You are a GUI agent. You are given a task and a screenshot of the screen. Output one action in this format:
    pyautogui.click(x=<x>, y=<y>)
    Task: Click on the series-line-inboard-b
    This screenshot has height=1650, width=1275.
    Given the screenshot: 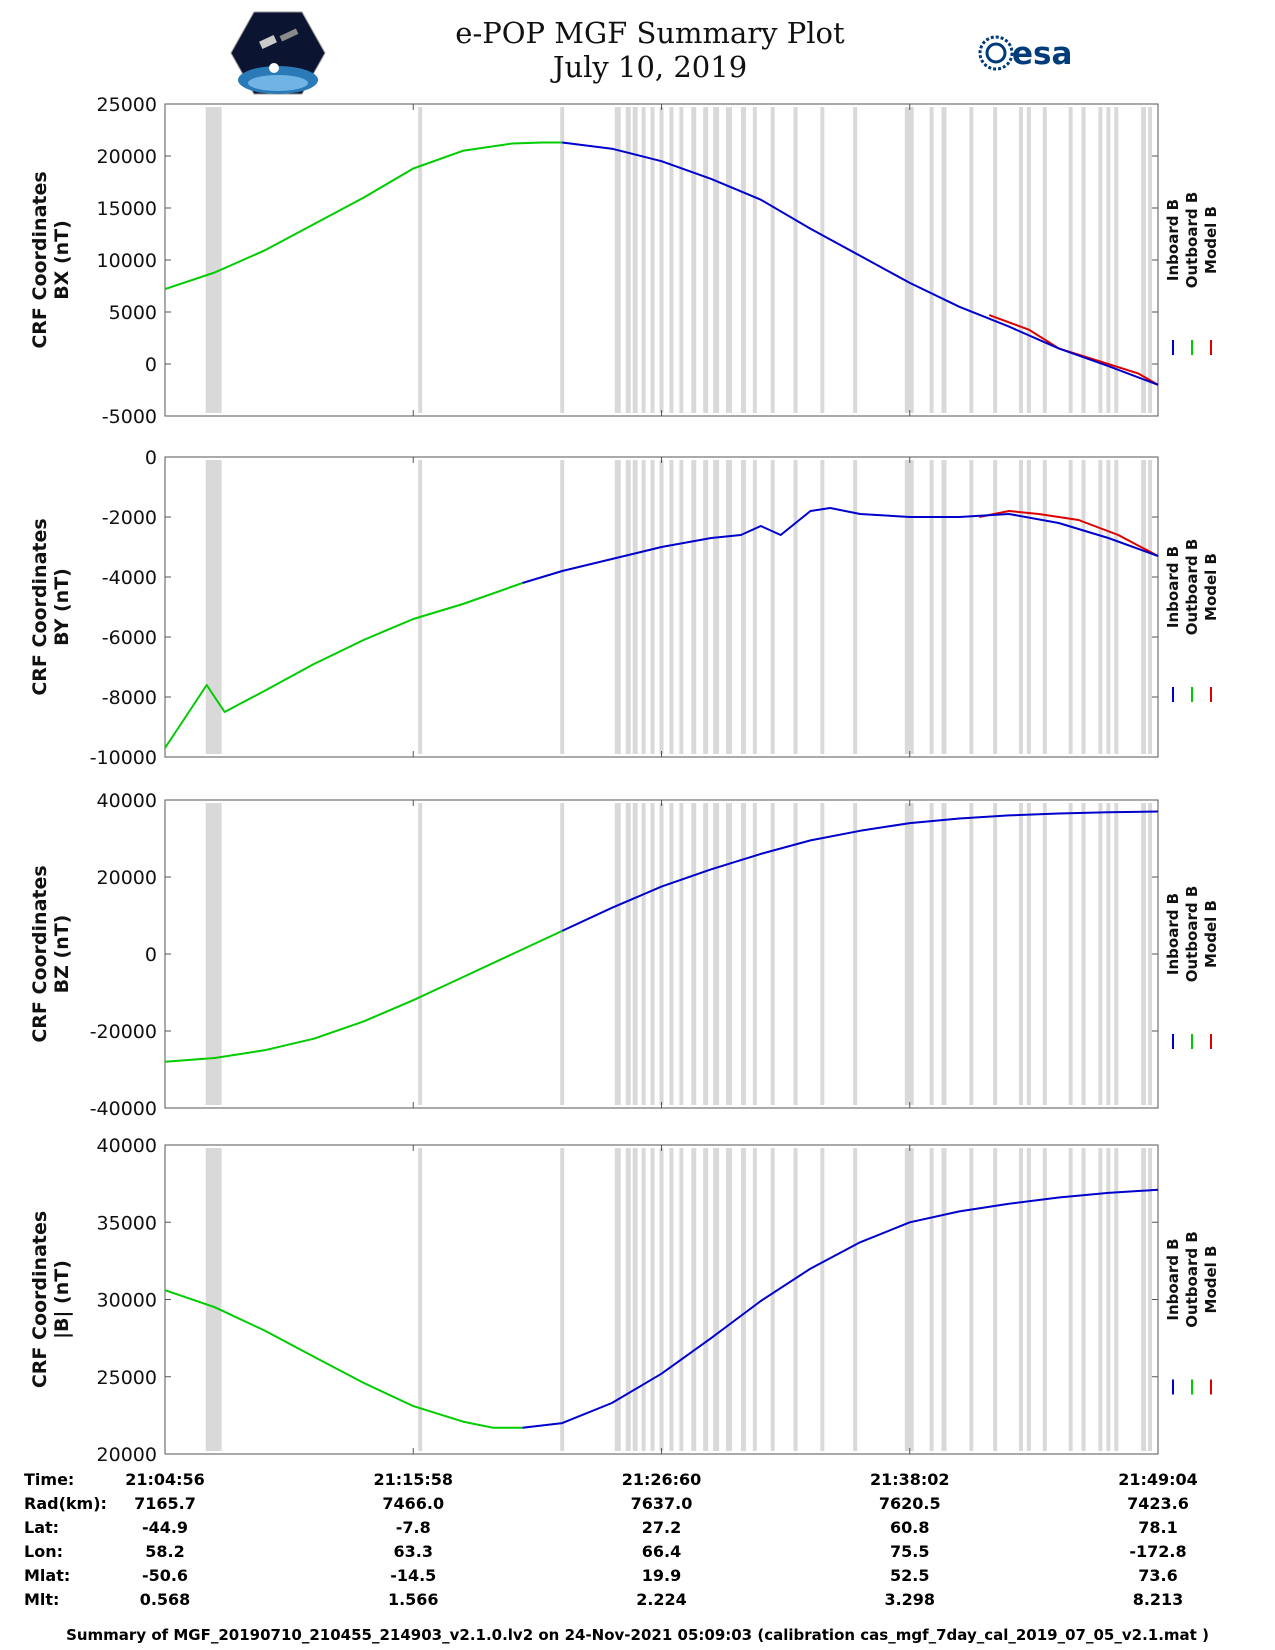 What is the action you would take?
    pyautogui.click(x=840, y=1308)
    